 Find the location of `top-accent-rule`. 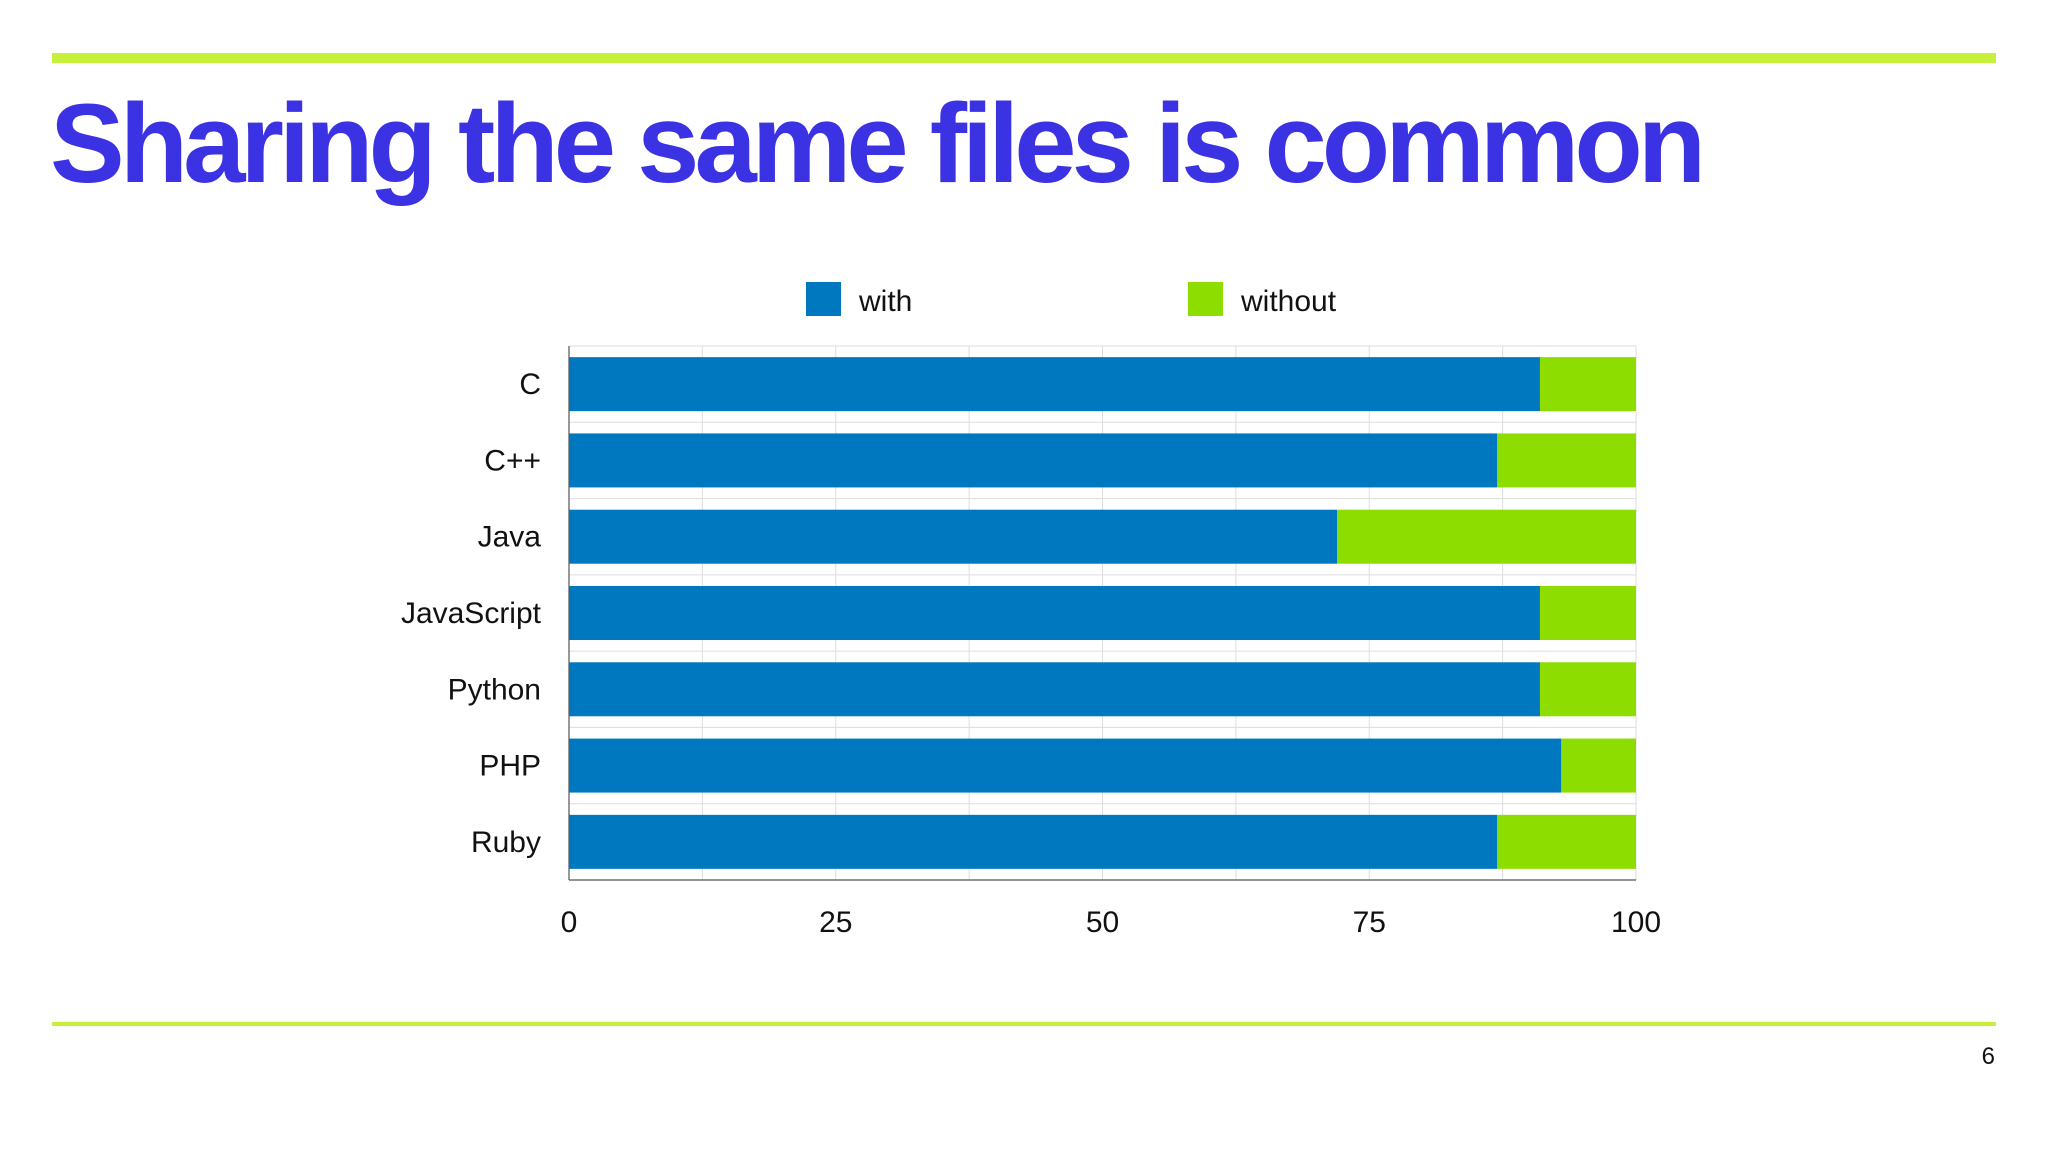

top-accent-rule is located at coordinates (1024, 58).